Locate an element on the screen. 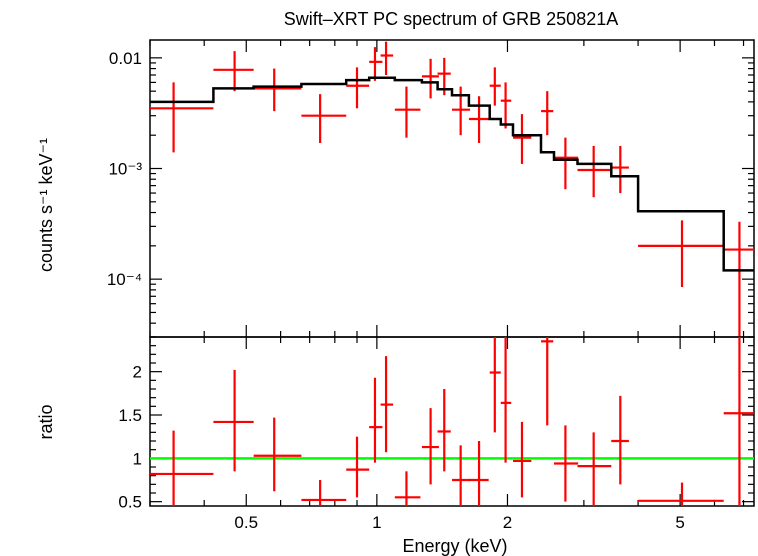 This screenshot has width=758, height=556. y-tick-label: 1.5 is located at coordinates (130, 415).